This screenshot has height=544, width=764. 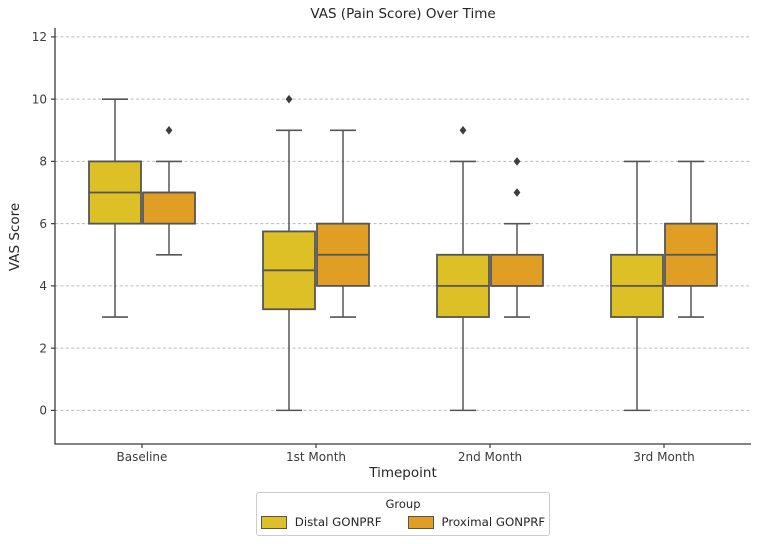 What do you see at coordinates (403, 14) in the screenshot?
I see `chart-title: VAS (Pain Score) Over Time` at bounding box center [403, 14].